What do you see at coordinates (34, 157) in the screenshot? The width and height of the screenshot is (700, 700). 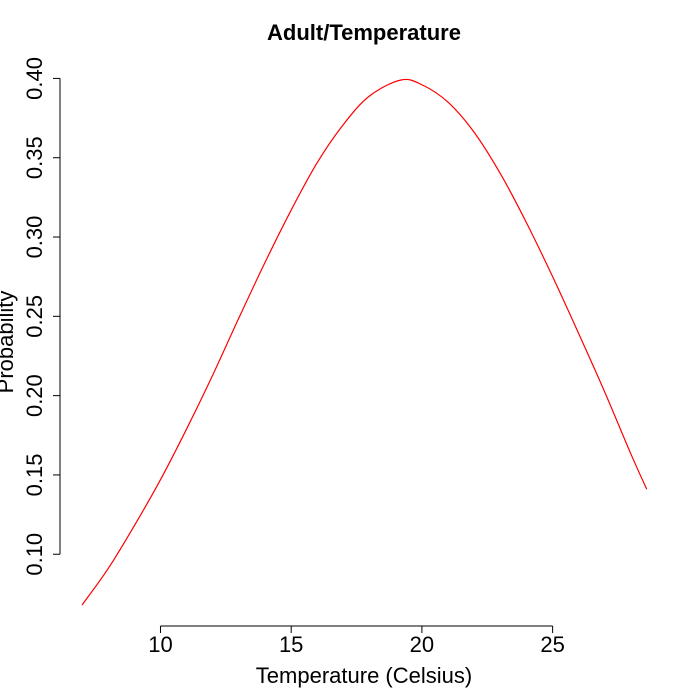 I see `y-tick-label: 0.35` at bounding box center [34, 157].